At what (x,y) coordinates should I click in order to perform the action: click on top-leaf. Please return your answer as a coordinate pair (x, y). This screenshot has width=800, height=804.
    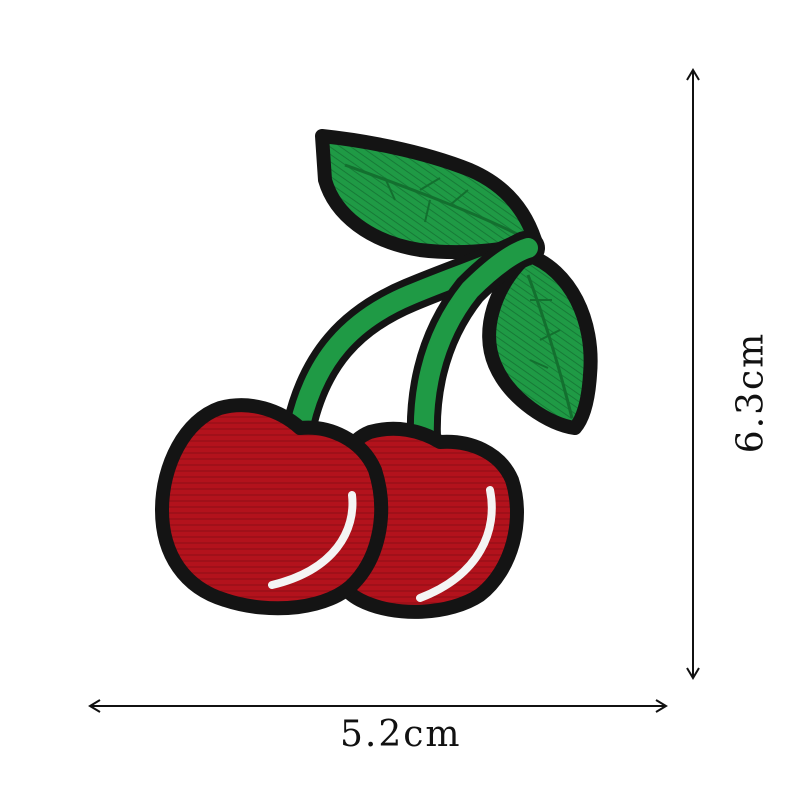
    Looking at the image, I should click on (428, 194).